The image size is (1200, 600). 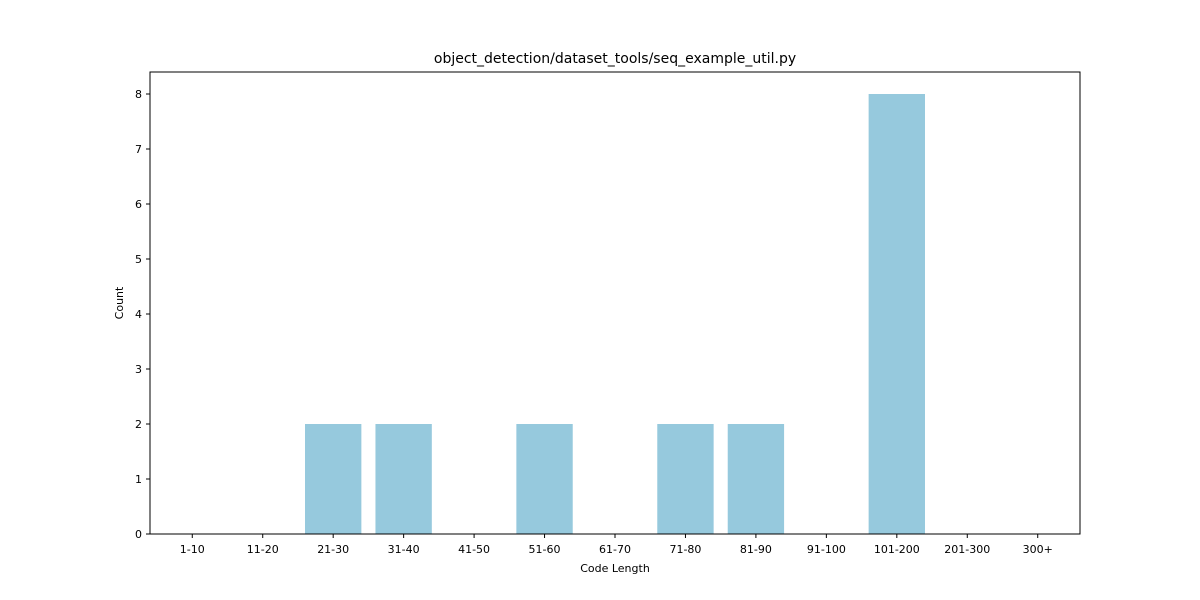 What do you see at coordinates (1038, 549) in the screenshot?
I see `x-tick-label: 300+` at bounding box center [1038, 549].